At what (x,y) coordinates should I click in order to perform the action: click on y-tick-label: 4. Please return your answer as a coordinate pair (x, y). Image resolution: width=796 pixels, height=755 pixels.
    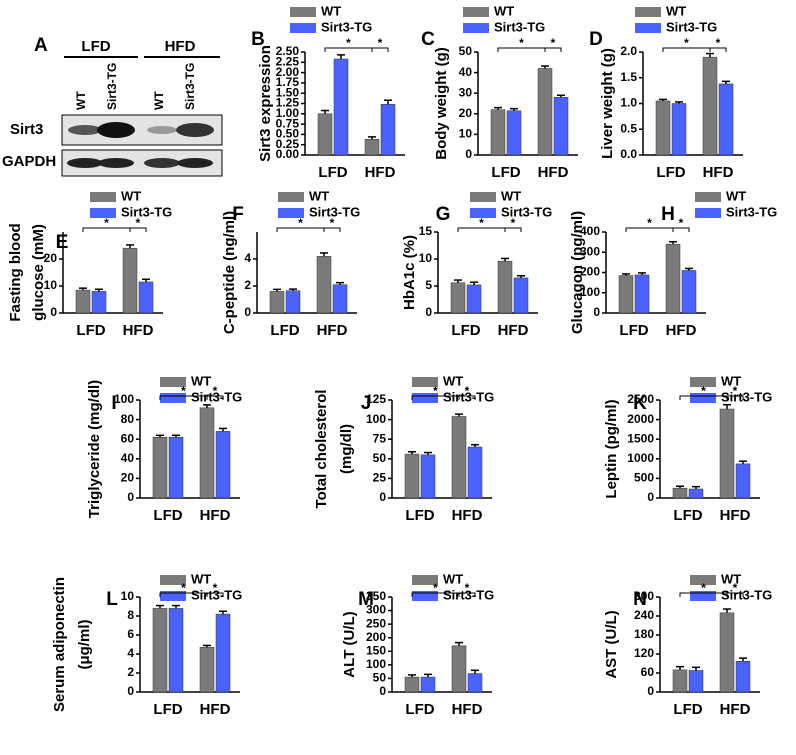
    Looking at the image, I should click on (130, 653).